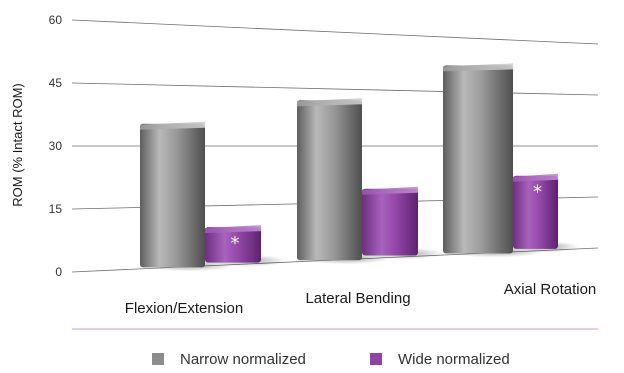  What do you see at coordinates (17, 145) in the screenshot?
I see `y-axis-title: ROM (% Intact ROM)` at bounding box center [17, 145].